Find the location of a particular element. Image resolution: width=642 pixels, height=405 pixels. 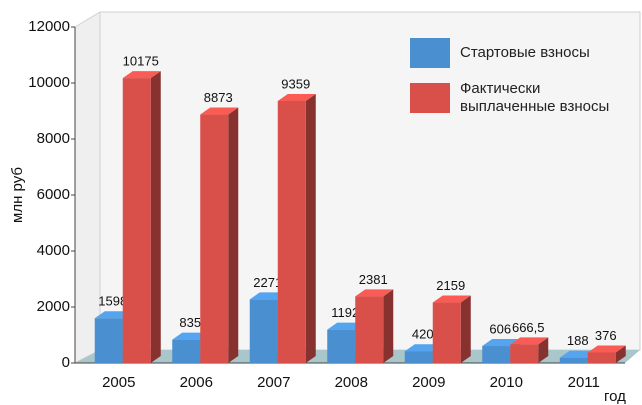

legend-label: Стартовые взносы is located at coordinates (525, 52).